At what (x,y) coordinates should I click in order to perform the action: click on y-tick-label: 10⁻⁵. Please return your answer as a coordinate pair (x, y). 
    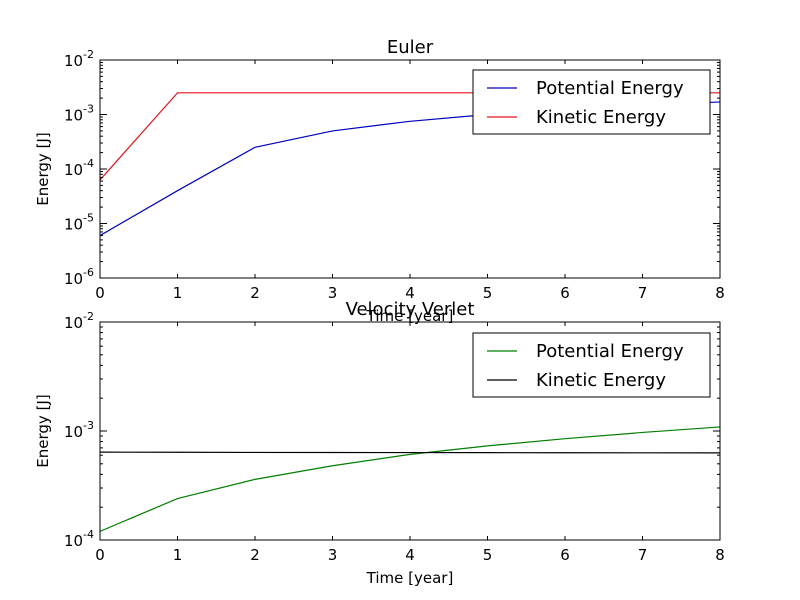
    Looking at the image, I should click on (79, 223).